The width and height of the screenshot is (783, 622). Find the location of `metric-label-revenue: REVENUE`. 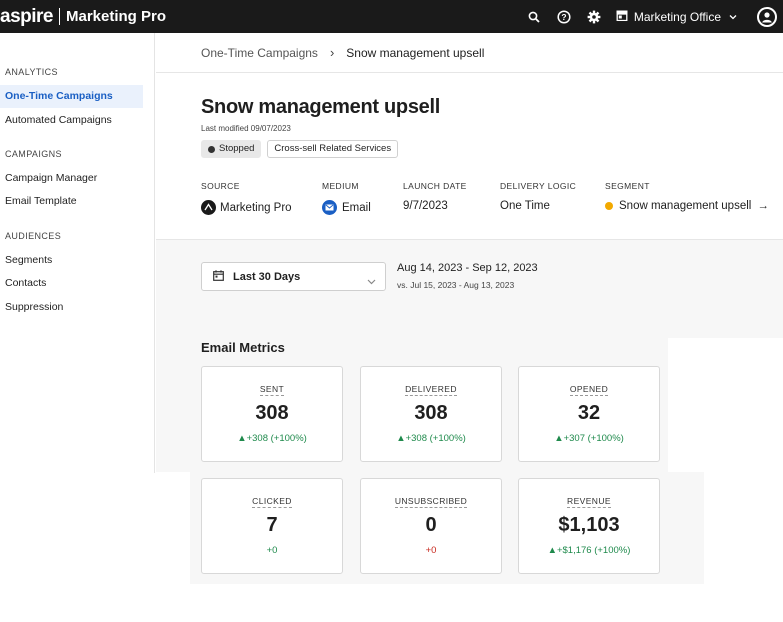

metric-label-revenue: REVENUE is located at coordinates (589, 502).